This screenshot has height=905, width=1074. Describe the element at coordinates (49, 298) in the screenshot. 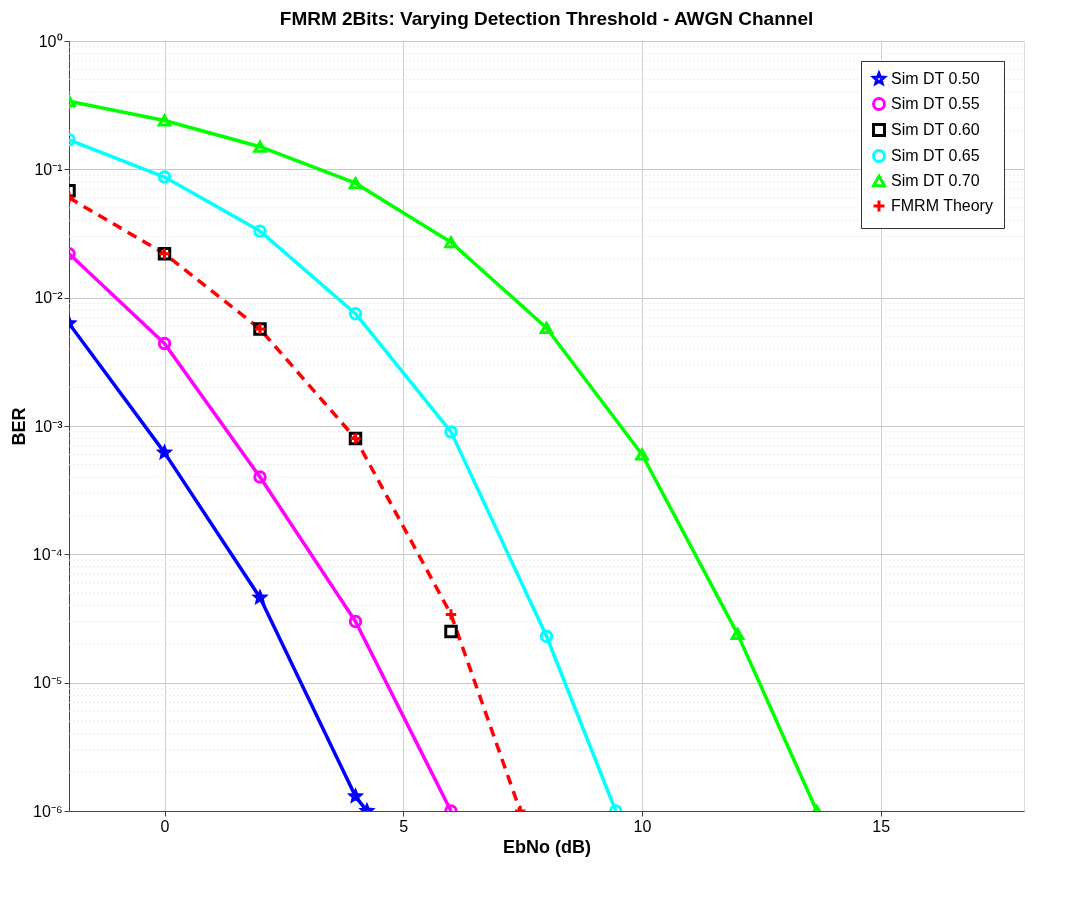

I see `y-tick-label: 10⁻²` at that location.